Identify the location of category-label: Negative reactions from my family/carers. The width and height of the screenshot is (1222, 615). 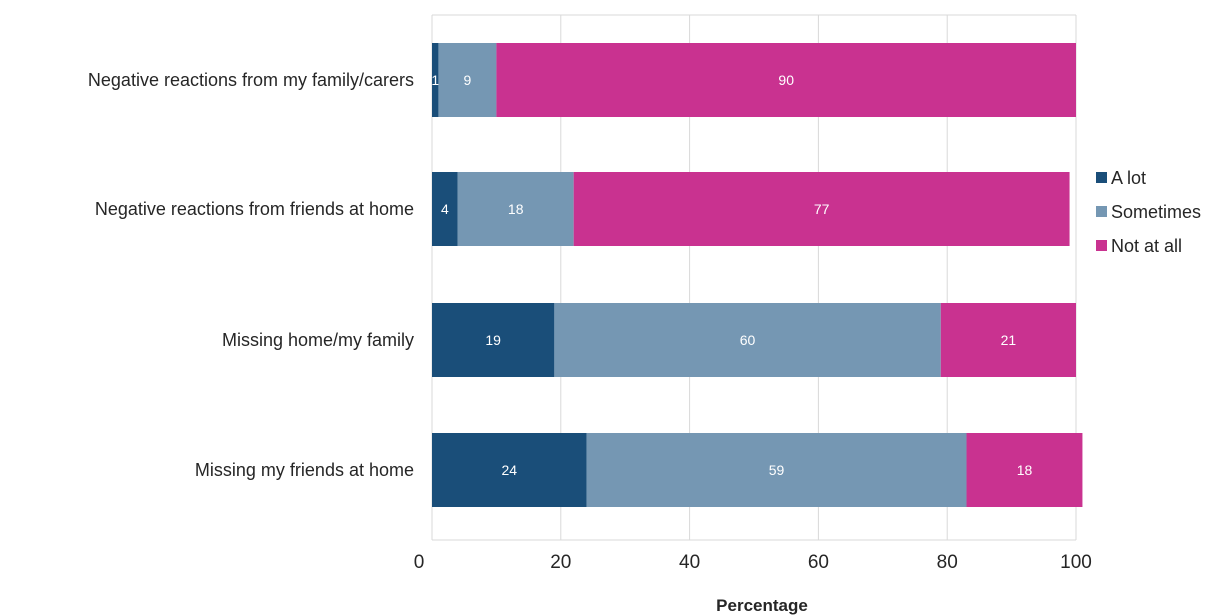
(251, 80).